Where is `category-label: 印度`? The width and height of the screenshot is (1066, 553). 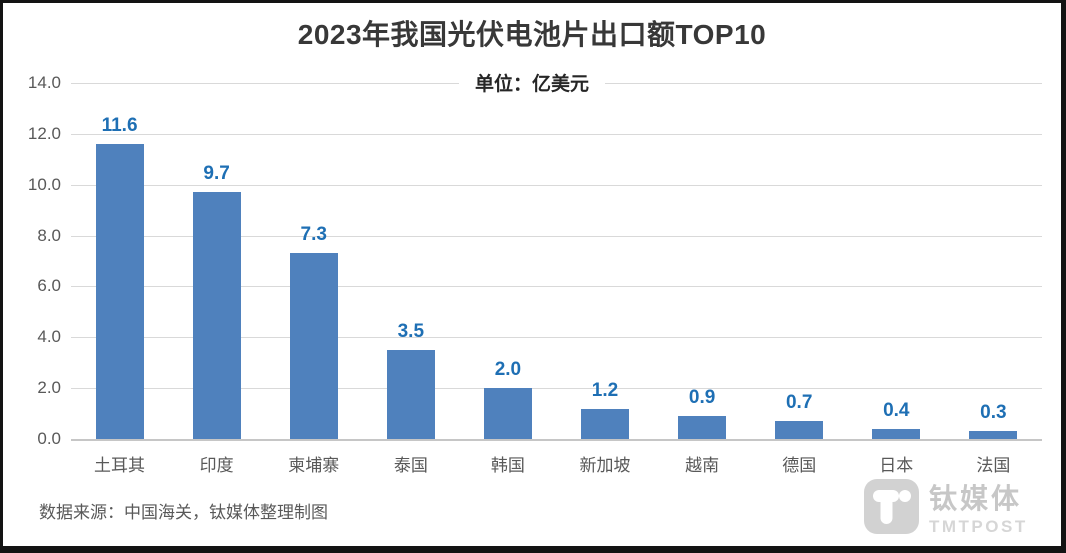
category-label: 印度 is located at coordinates (216, 465).